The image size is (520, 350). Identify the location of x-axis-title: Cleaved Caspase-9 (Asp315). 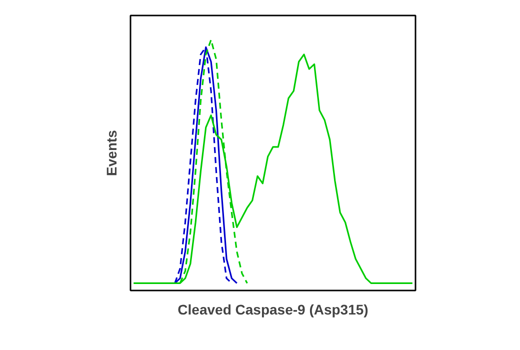
(273, 310).